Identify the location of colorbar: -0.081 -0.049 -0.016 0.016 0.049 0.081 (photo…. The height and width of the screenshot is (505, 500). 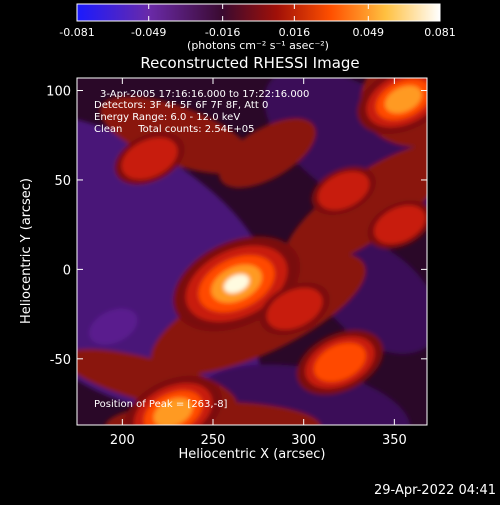
(257, 28).